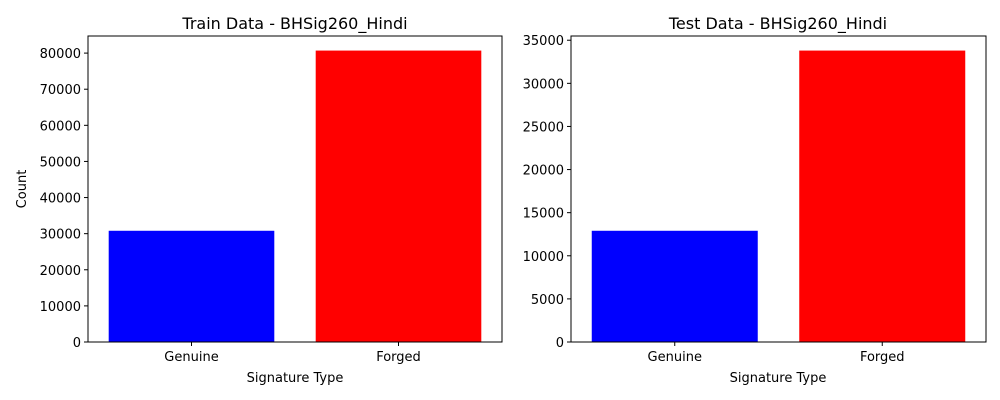  What do you see at coordinates (547, 300) in the screenshot?
I see `y-tick-label: 5000` at bounding box center [547, 300].